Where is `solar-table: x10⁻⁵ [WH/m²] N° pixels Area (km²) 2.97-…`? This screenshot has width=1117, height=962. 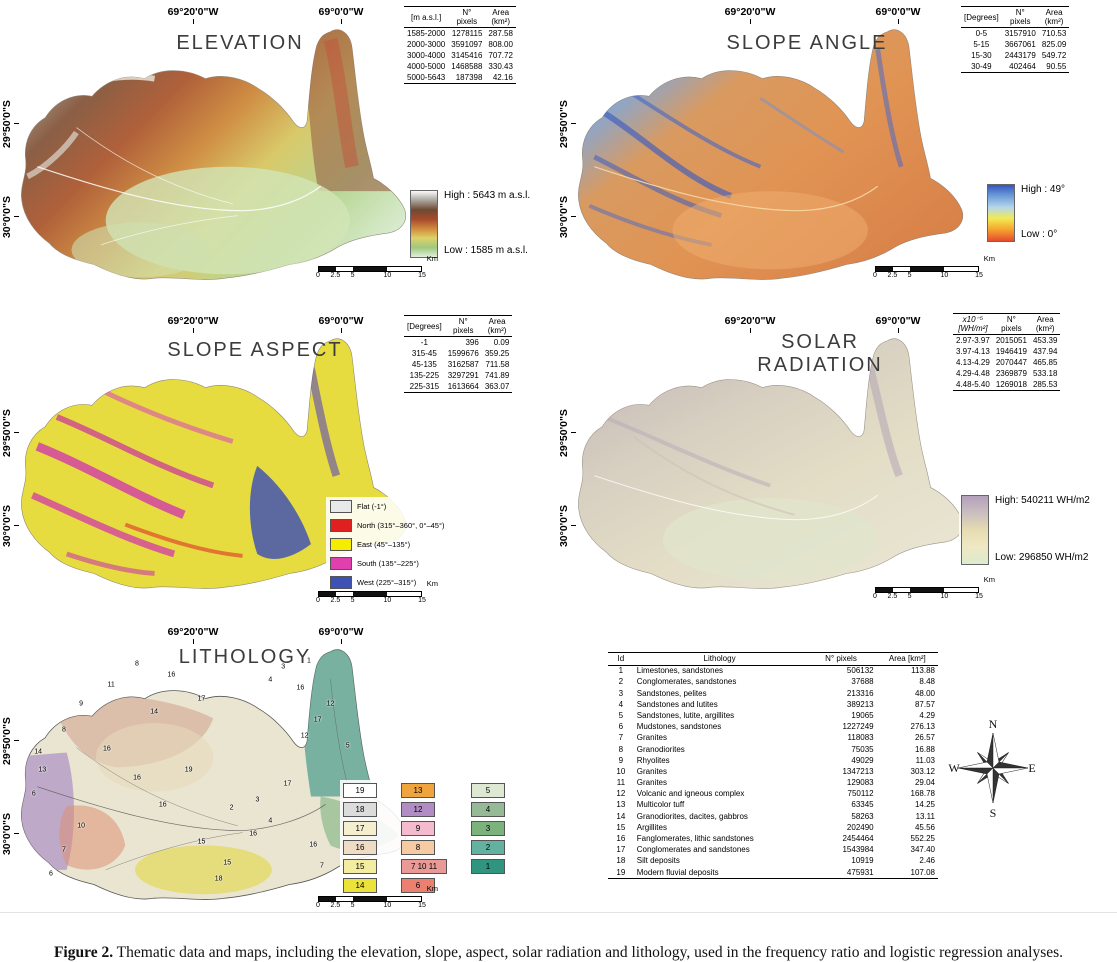
solar-table: x10⁻⁵ [WH/m²] N° pixels Area (km²) 2.97-… is located at coordinates (1007, 352).